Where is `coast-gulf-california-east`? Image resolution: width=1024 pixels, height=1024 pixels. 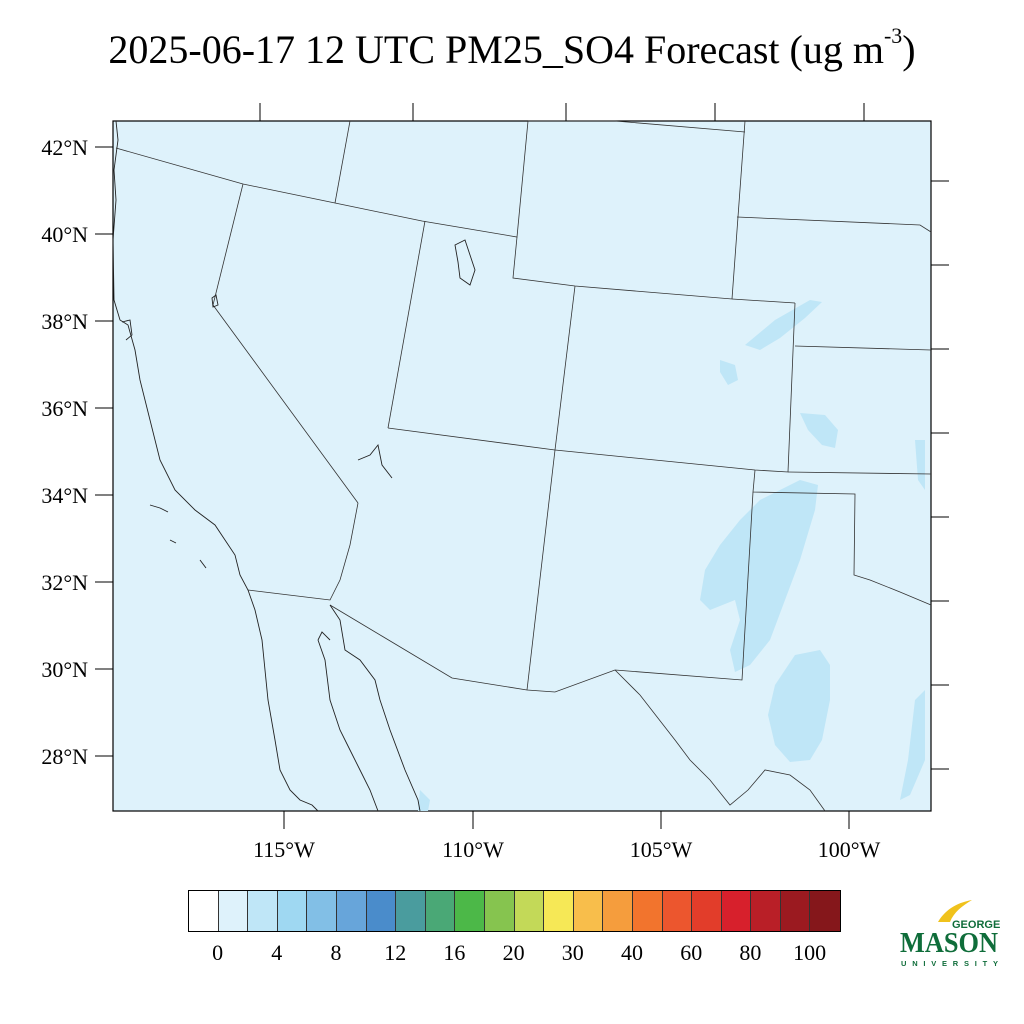 coast-gulf-california-east is located at coordinates (375, 708).